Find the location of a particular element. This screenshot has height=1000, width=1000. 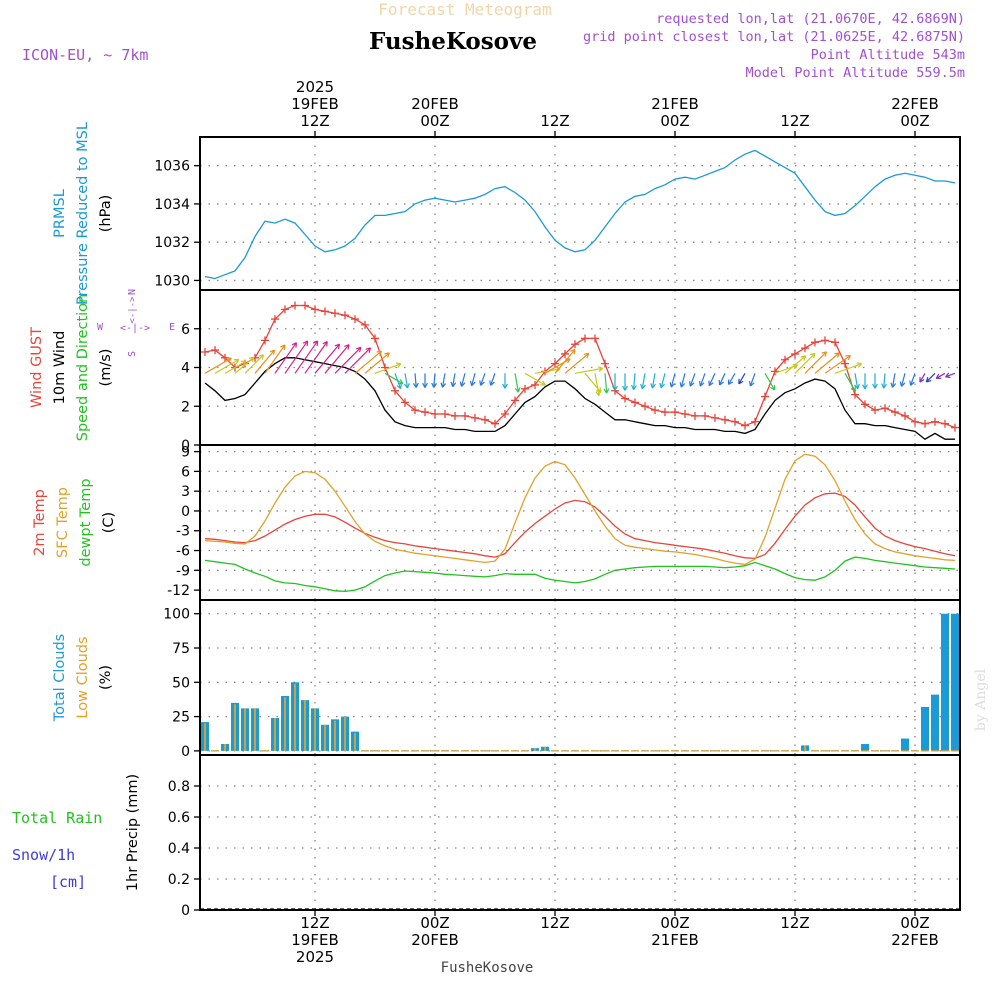

bottom-time-label: 20FEB is located at coordinates (434, 940).